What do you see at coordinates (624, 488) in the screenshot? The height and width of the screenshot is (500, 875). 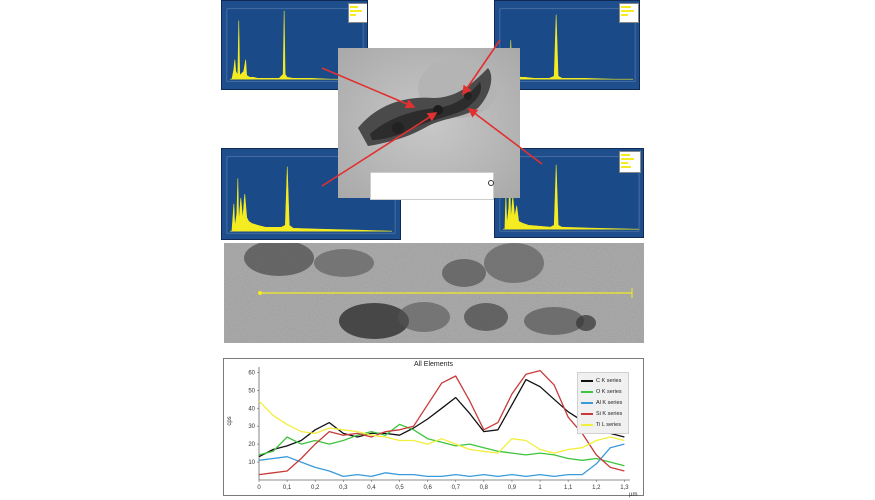 I see `x-tick-label: 1,3` at bounding box center [624, 488].